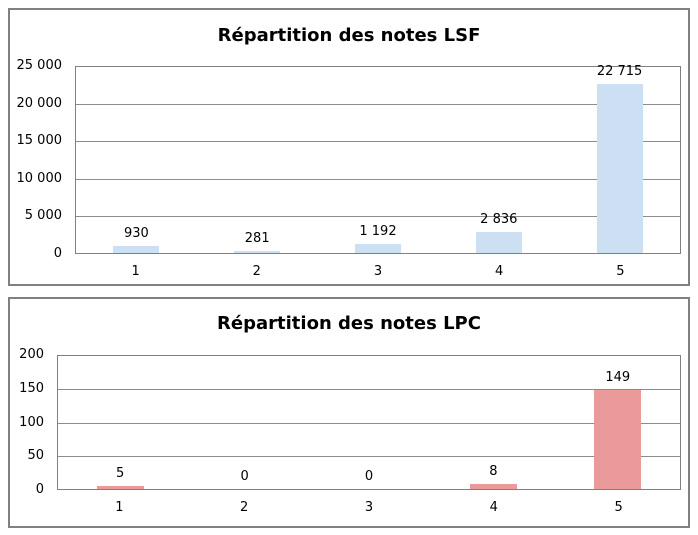  I want to click on bar-value-label: 22 715, so click(619, 72).